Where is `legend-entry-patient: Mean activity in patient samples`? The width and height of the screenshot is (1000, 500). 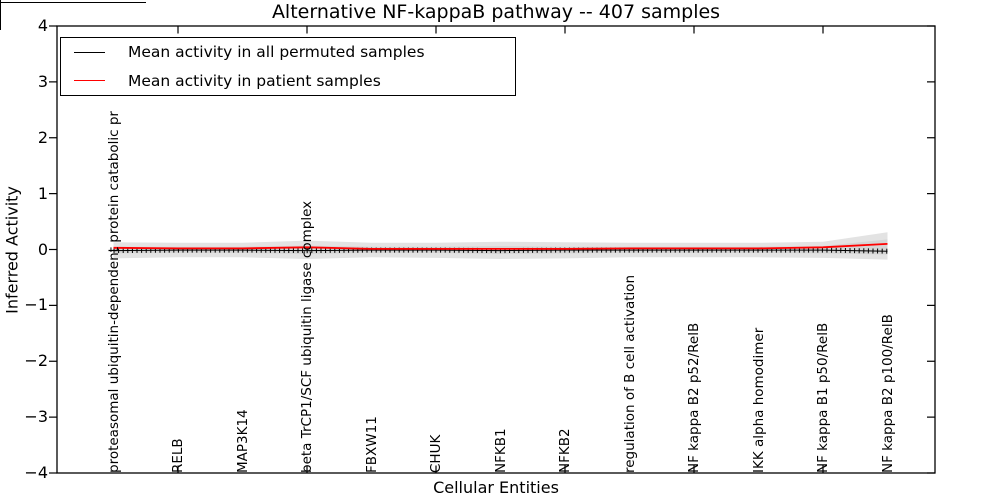 legend-entry-patient: Mean activity in patient samples is located at coordinates (288, 81).